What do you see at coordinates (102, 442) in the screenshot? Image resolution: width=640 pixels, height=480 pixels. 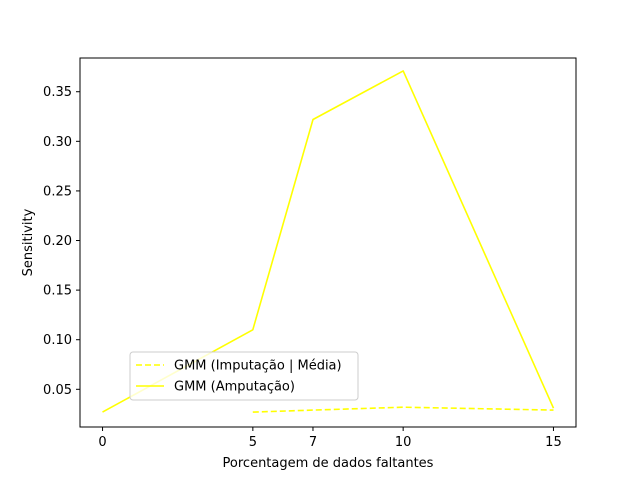 I see `x-tick-label-0: 0` at bounding box center [102, 442].